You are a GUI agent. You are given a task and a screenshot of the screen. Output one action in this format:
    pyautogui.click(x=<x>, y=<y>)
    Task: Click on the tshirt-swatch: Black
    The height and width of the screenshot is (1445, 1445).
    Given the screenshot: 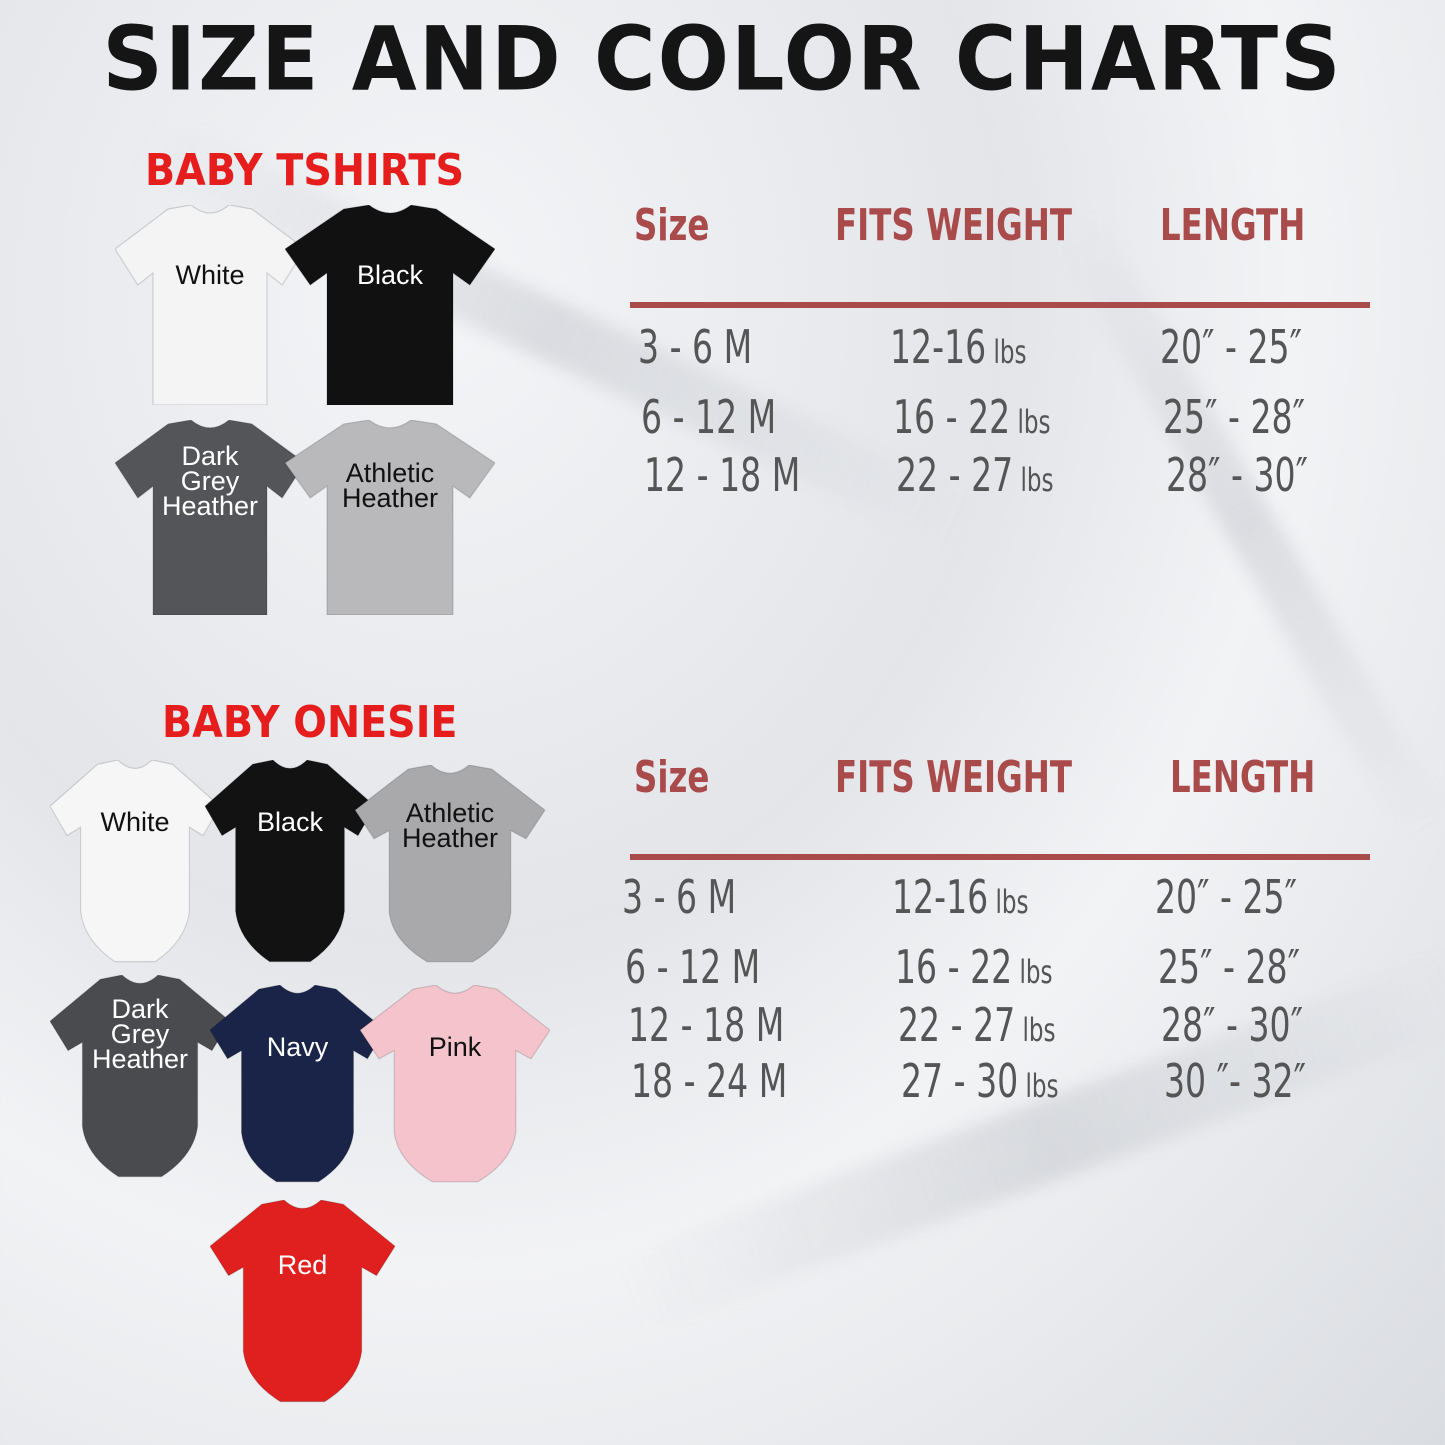 What is the action you would take?
    pyautogui.click(x=390, y=305)
    